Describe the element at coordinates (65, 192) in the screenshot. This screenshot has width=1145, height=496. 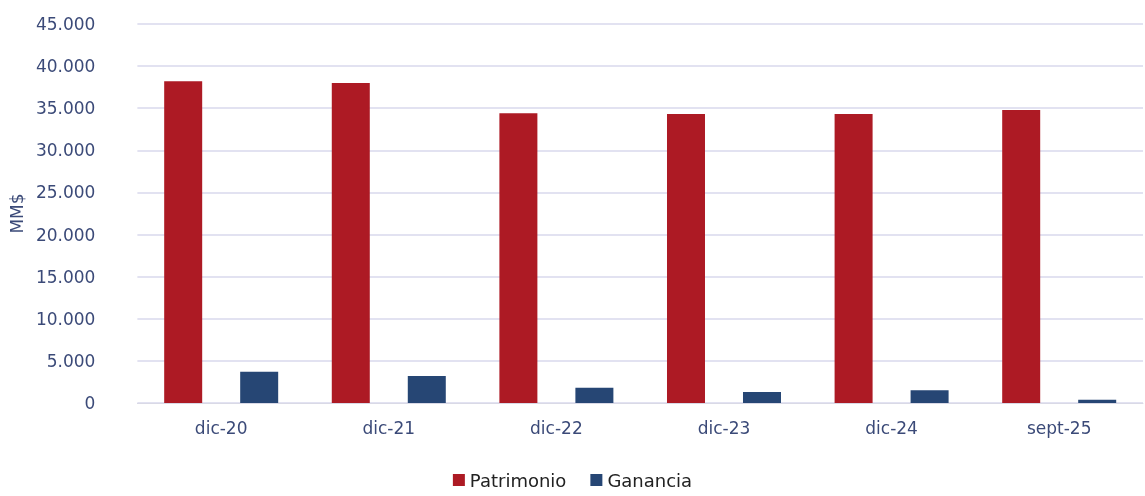
I see `y-tick-label: 25.000` at that location.